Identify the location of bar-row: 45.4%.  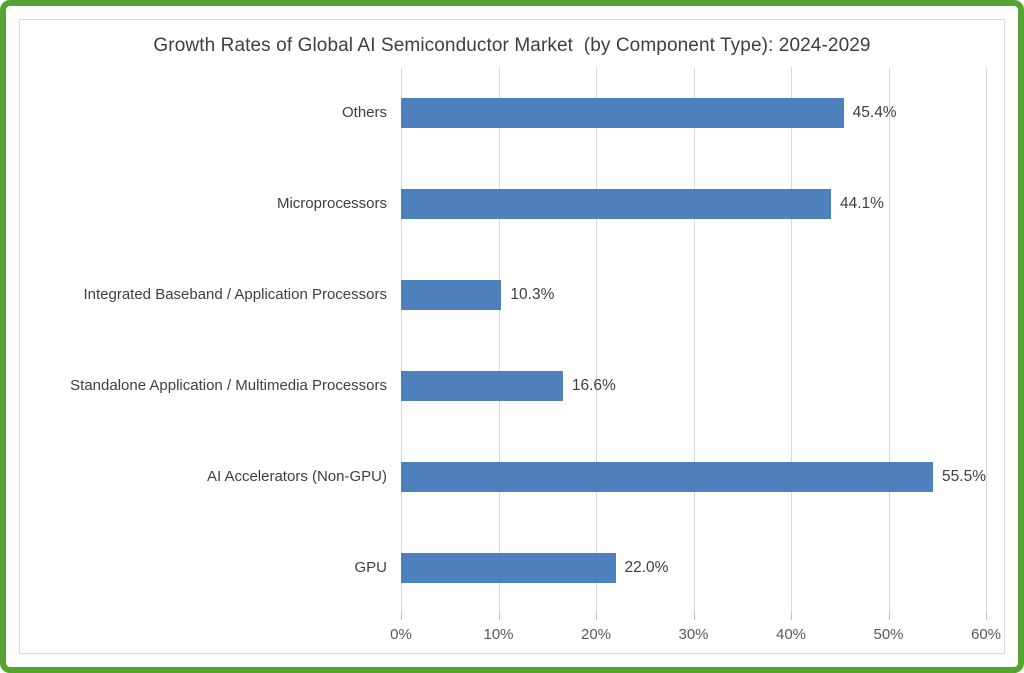
(693, 112).